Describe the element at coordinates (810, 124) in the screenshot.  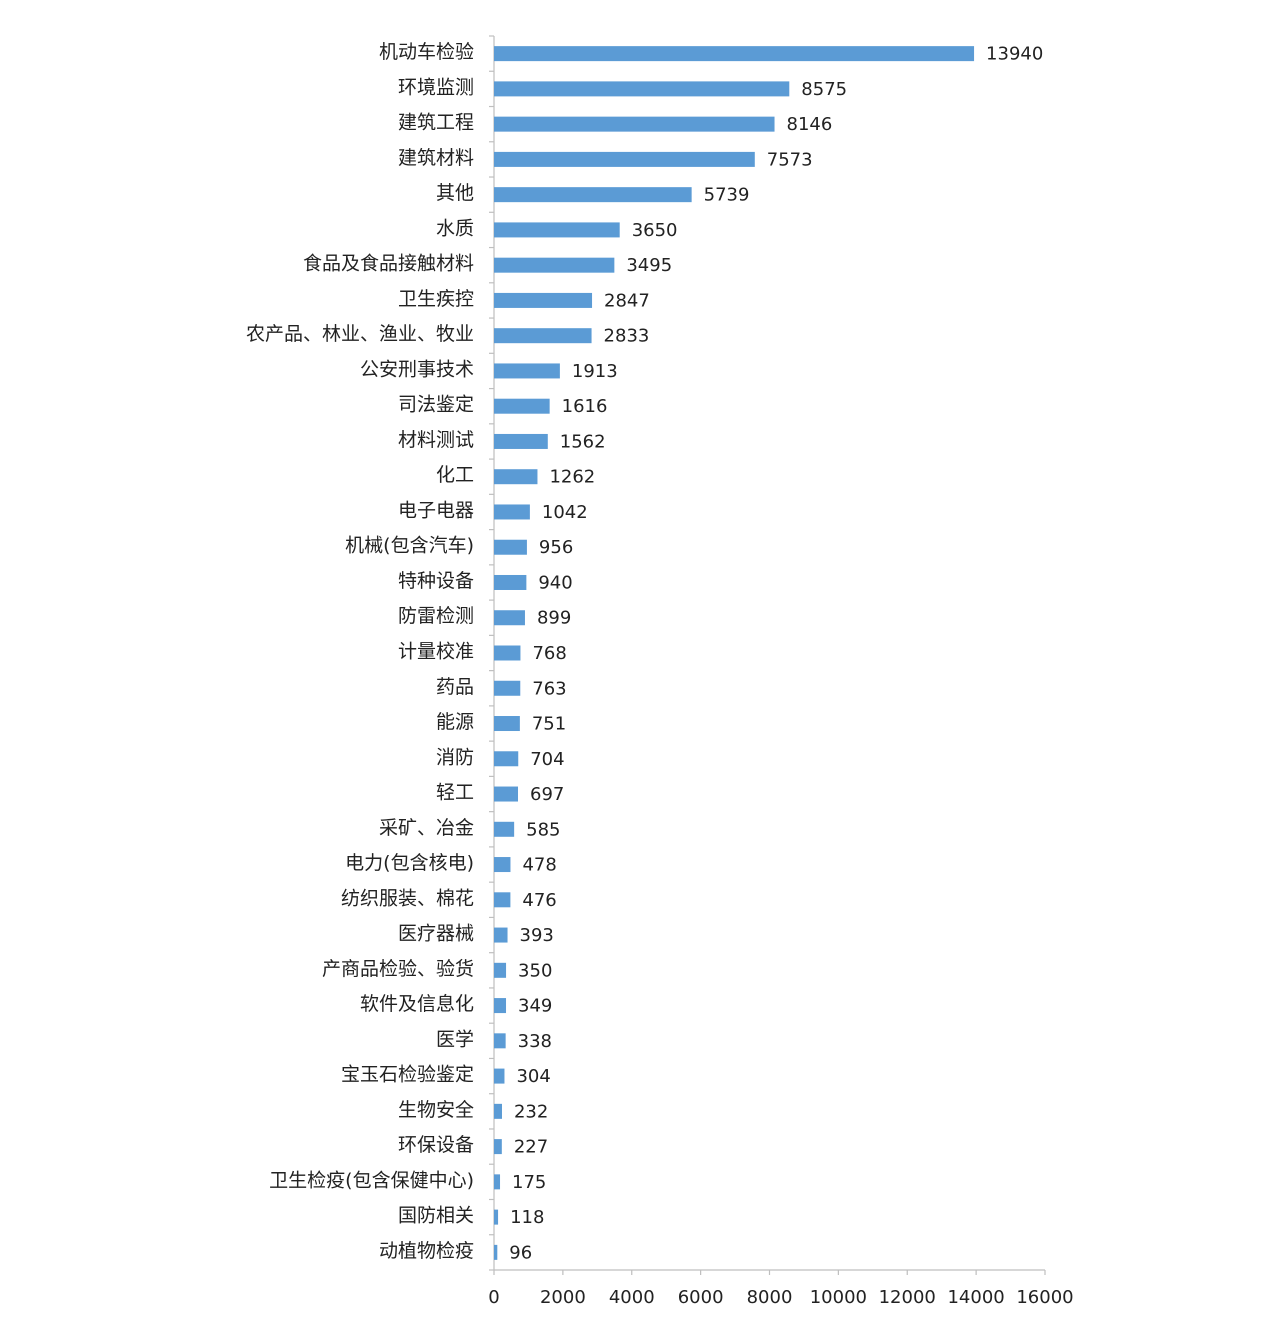
I see `value-label: 8146` at that location.